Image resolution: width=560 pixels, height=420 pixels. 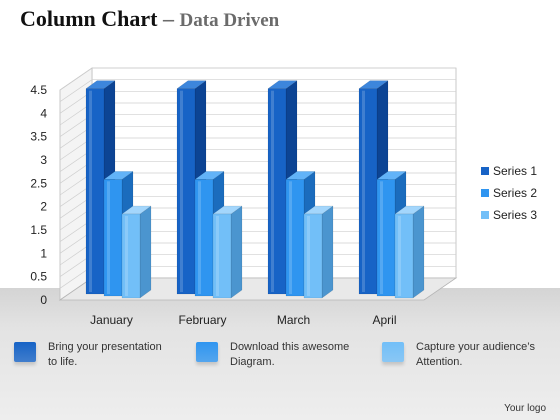 I want to click on x-tick-label-january: January, so click(x=111, y=320).